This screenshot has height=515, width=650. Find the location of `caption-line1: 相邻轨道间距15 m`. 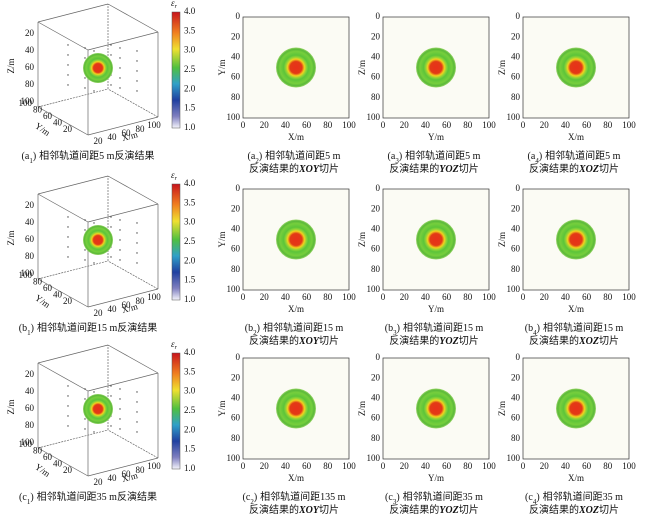

caption-line1: 相邻轨道间距15 m is located at coordinates (443, 327).